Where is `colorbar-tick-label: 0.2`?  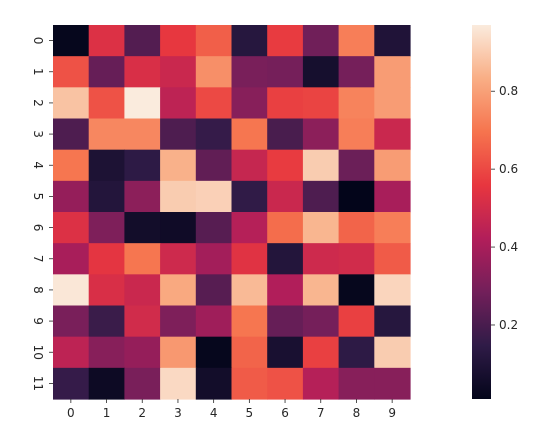
colorbar-tick-label: 0.2 is located at coordinates (508, 325).